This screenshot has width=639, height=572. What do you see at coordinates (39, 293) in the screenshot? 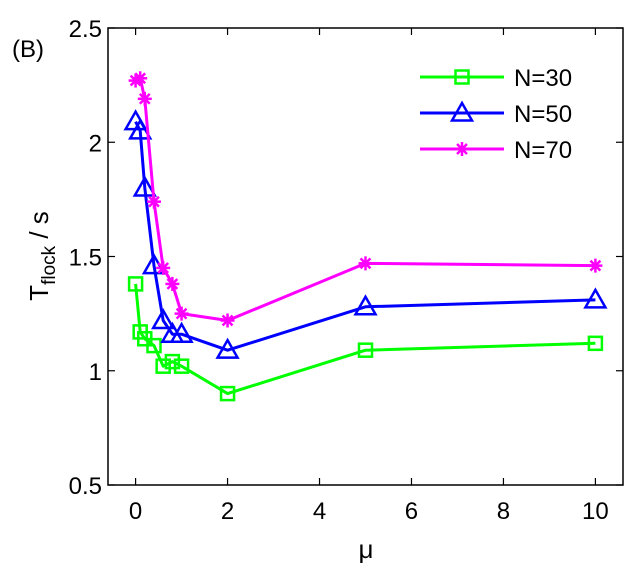
I see `y-axis-label-main: T` at bounding box center [39, 293].